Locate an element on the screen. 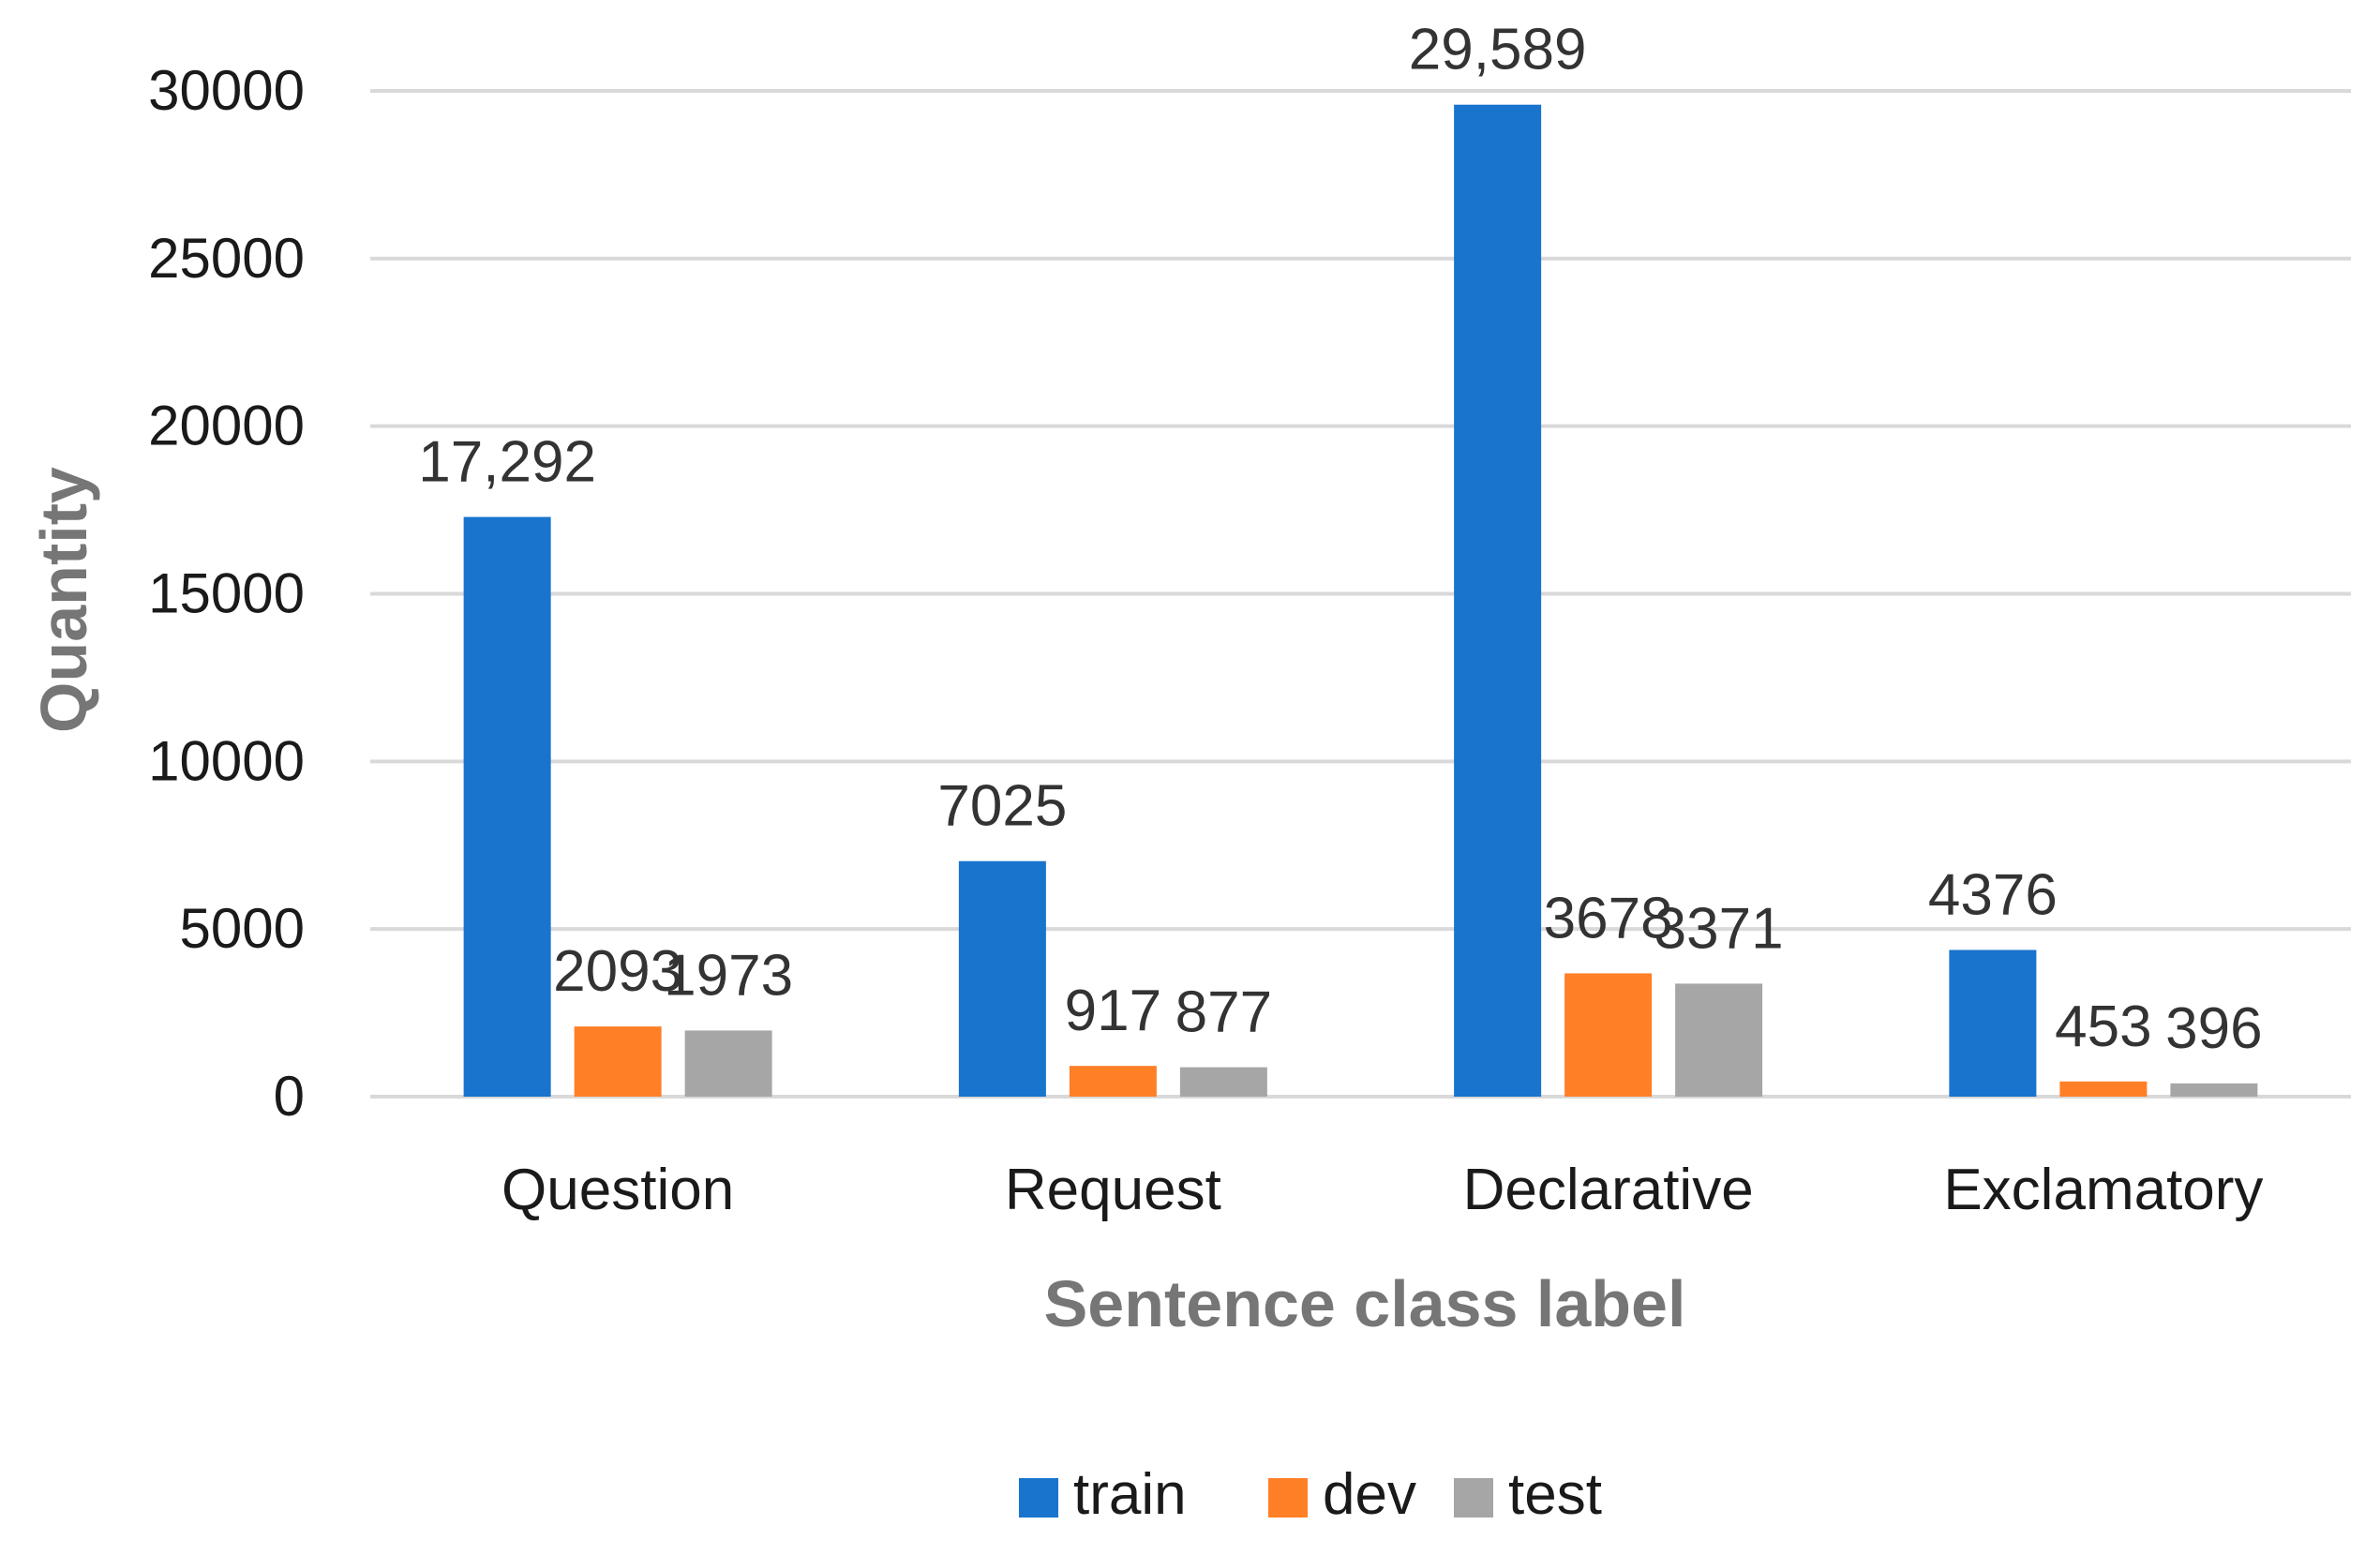 Image resolution: width=2380 pixels, height=1555 pixels. data-label-test-declarative: 3371 is located at coordinates (1719, 928).